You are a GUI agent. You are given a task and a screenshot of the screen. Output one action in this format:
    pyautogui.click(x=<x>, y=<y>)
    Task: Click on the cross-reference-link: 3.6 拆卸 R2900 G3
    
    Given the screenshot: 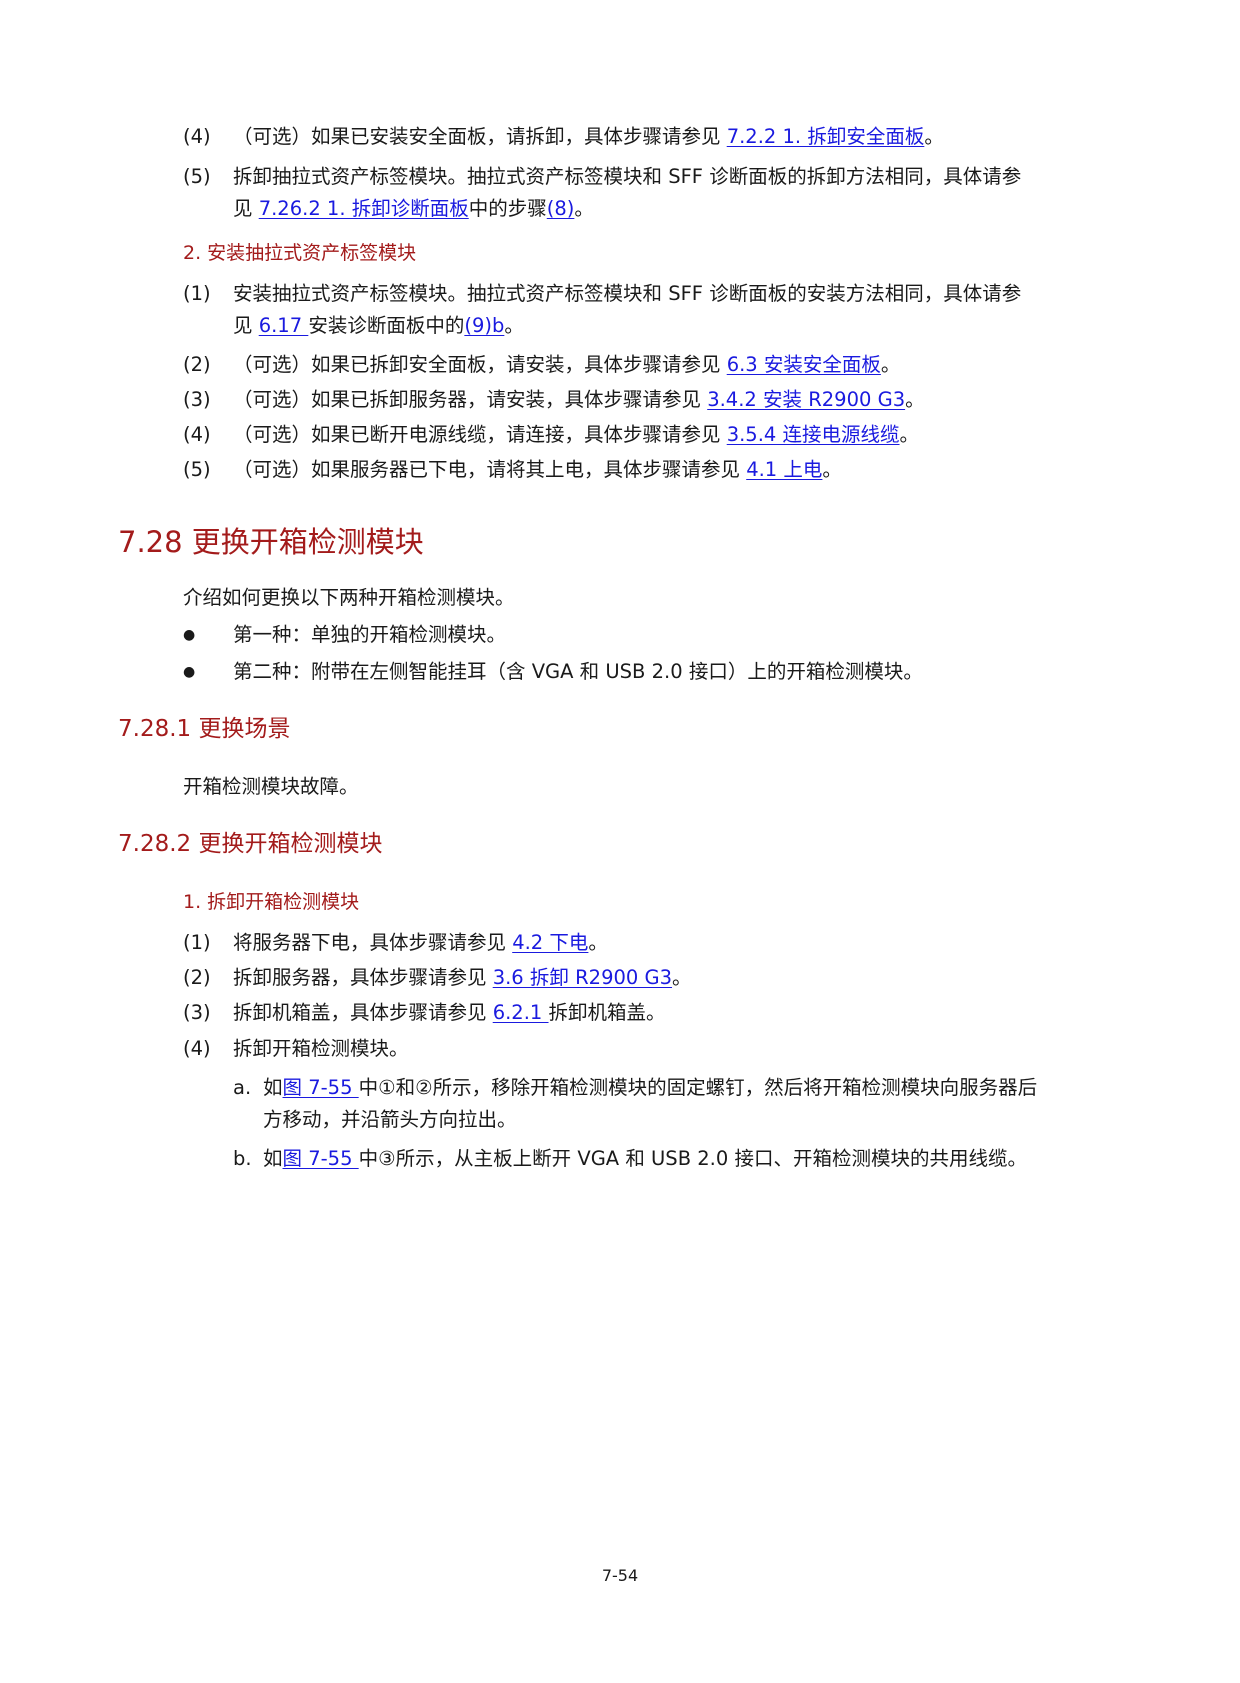 What is the action you would take?
    pyautogui.click(x=582, y=977)
    